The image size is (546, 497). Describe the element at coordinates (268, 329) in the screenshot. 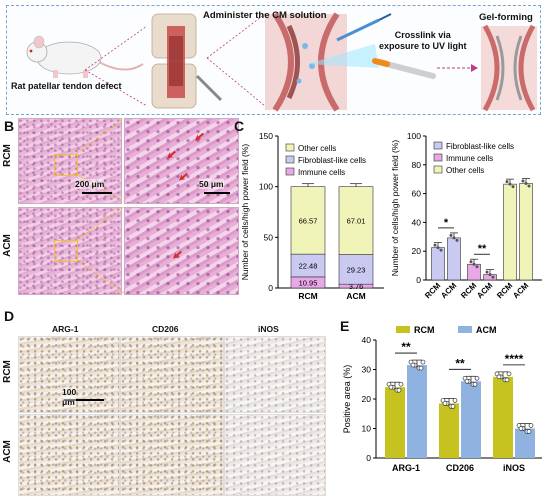

I see `d-col-label-inos: iNOS` at that location.